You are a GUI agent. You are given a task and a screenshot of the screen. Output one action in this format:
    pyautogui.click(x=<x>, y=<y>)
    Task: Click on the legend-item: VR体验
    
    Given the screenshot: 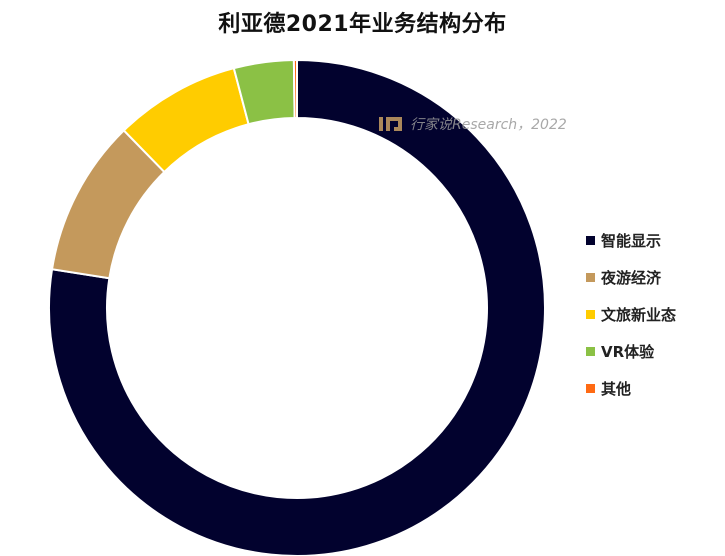 What is the action you would take?
    pyautogui.click(x=631, y=351)
    